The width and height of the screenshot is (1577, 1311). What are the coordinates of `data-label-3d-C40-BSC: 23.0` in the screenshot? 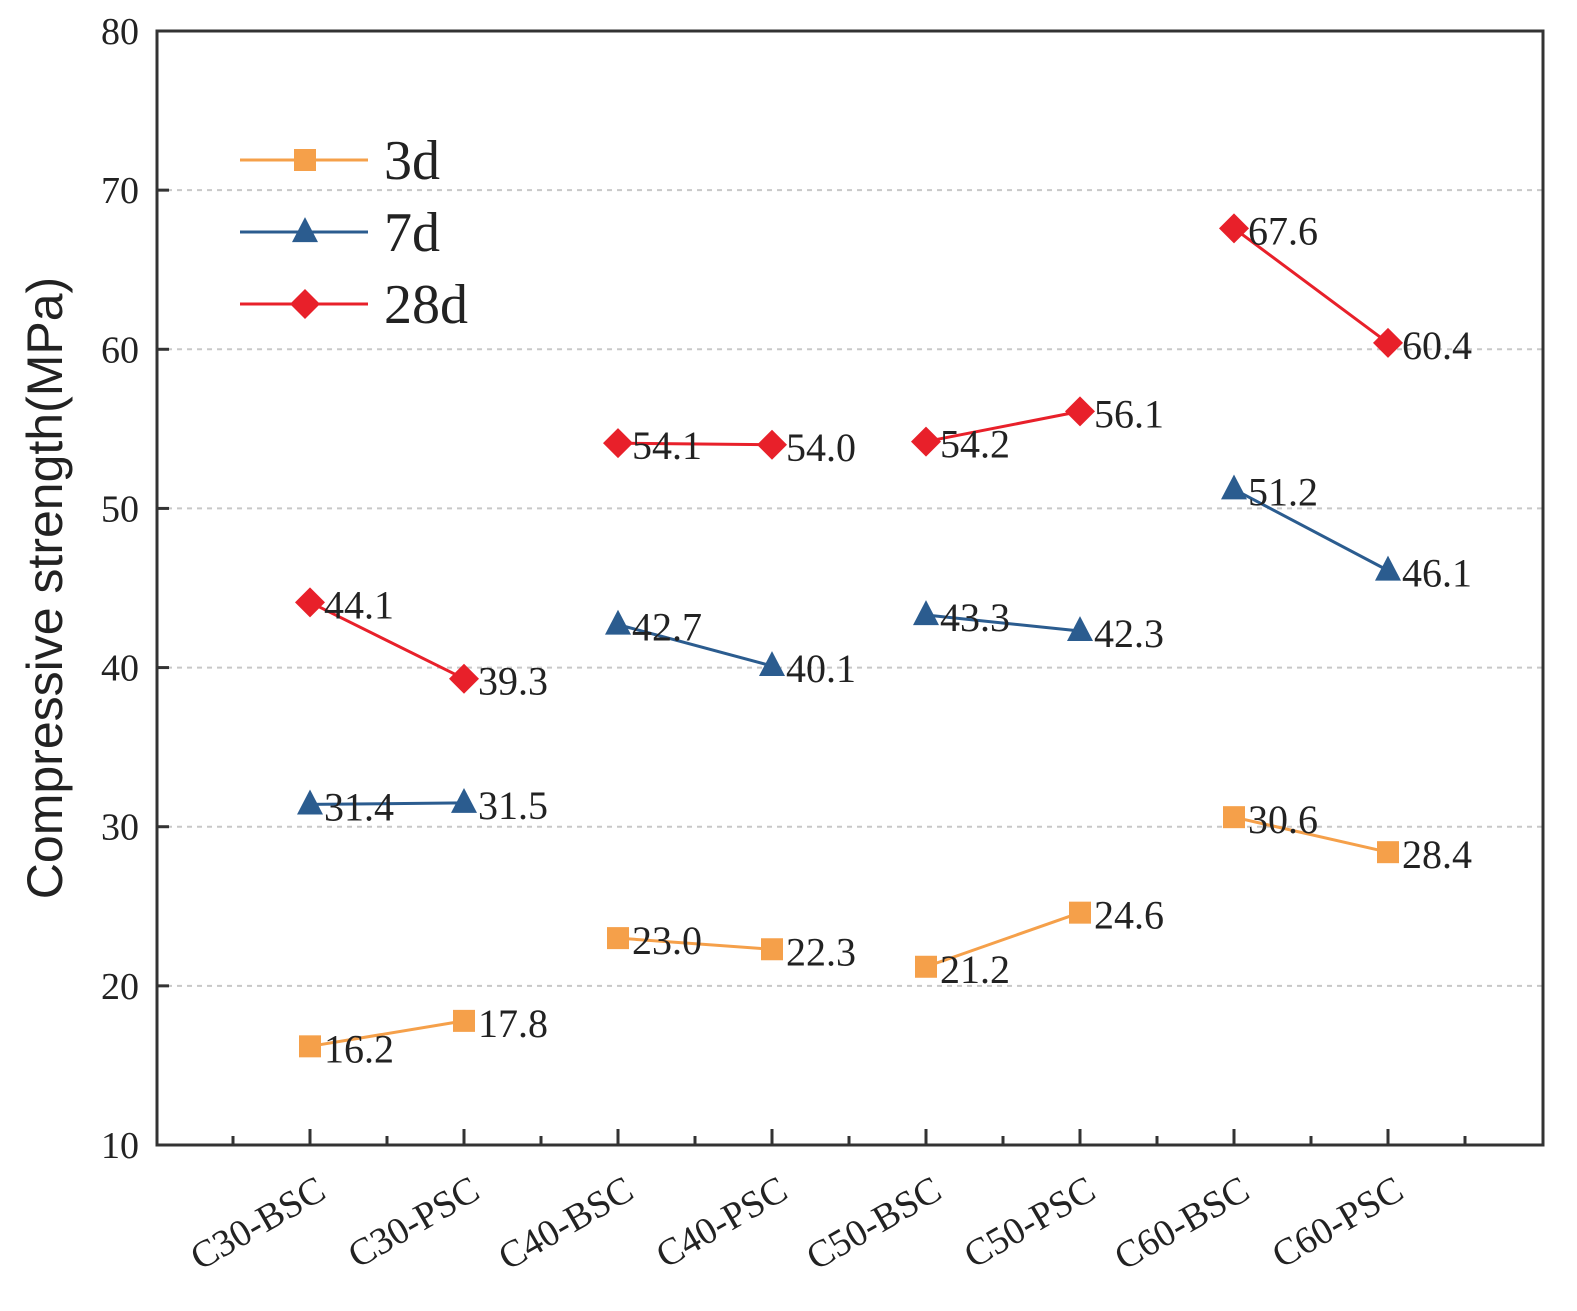 It's located at (667, 940).